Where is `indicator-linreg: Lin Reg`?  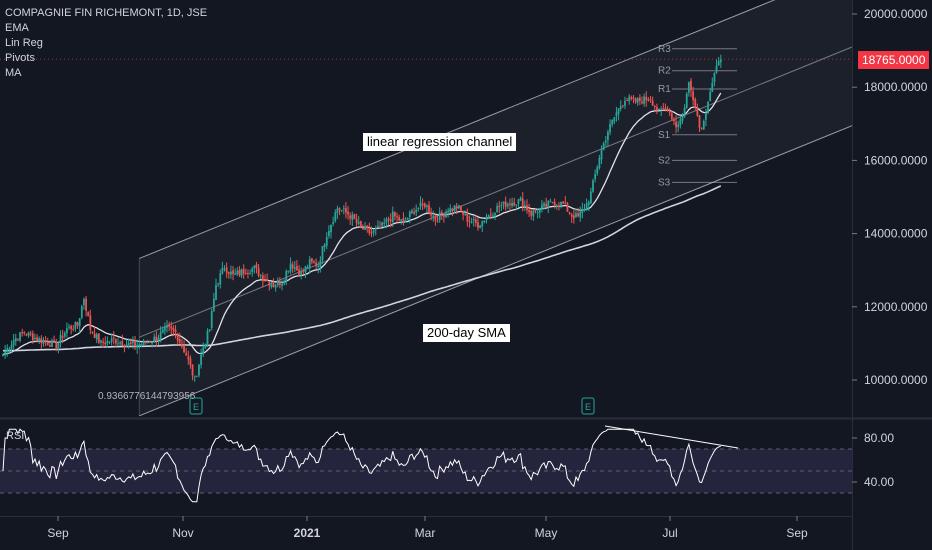 indicator-linreg: Lin Reg is located at coordinates (24, 43).